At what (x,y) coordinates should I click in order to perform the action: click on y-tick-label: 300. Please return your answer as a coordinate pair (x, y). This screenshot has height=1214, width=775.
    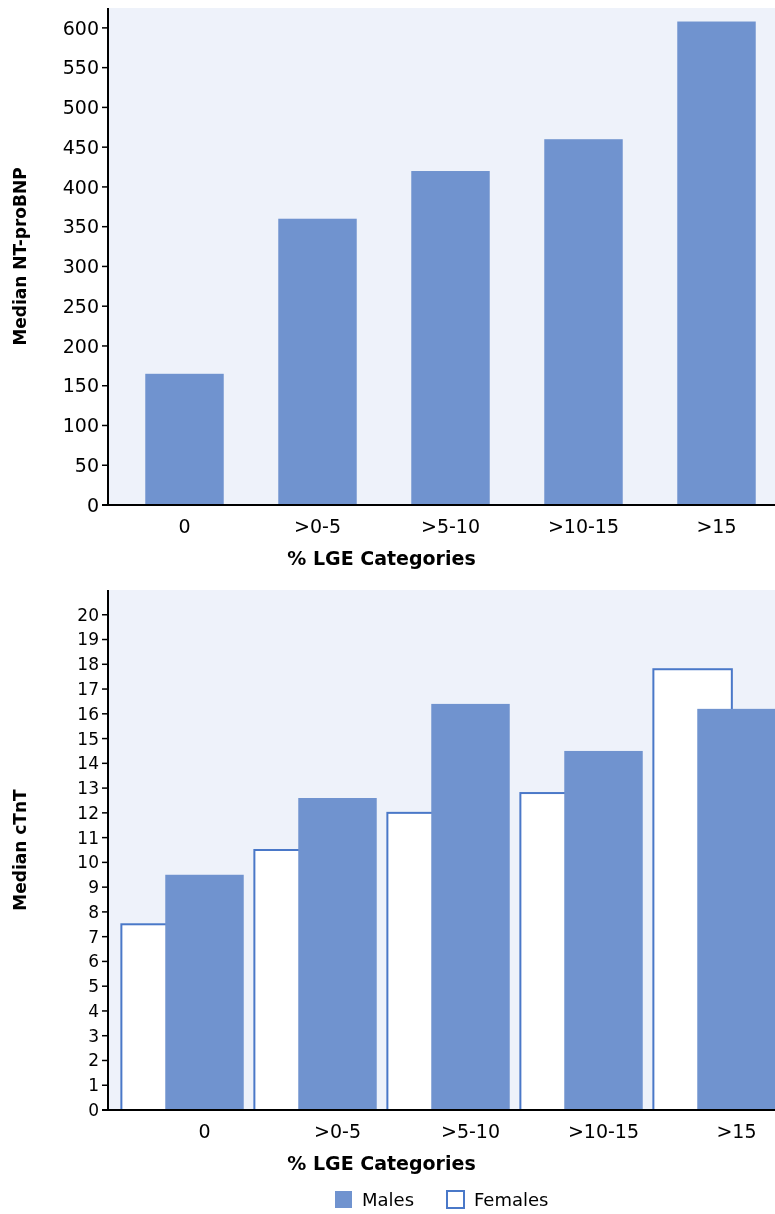
    Looking at the image, I should click on (80, 266).